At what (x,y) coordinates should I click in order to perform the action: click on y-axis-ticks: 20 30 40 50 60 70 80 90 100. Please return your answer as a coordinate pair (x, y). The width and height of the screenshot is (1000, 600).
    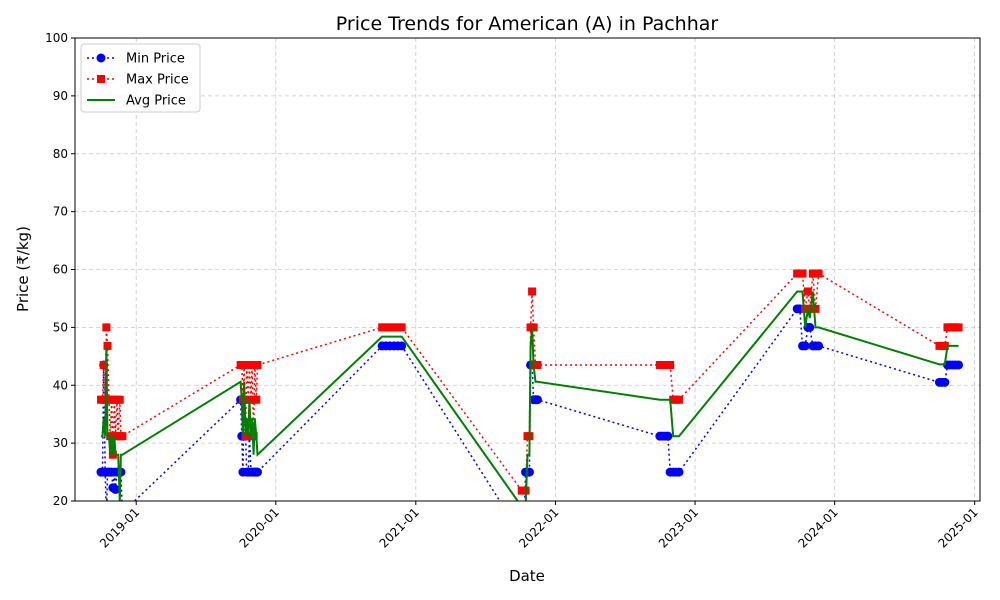
    Looking at the image, I should click on (60, 269).